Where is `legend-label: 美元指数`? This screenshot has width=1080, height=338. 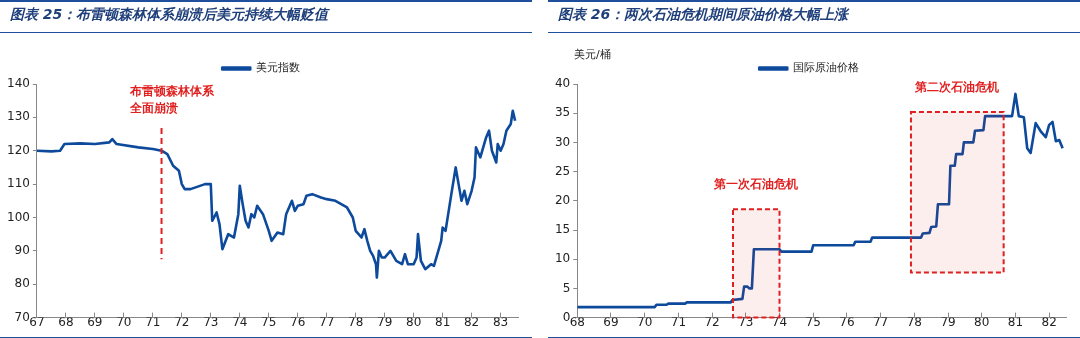 legend-label: 美元指数 is located at coordinates (277, 68).